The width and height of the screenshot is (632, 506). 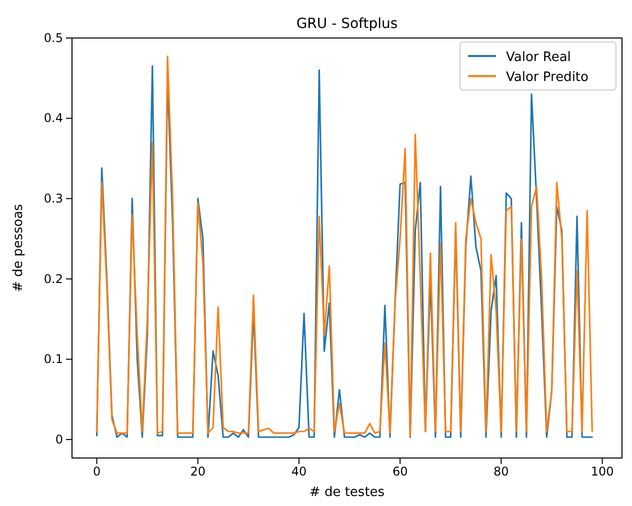 I want to click on x-tick-label: 40, so click(x=299, y=471).